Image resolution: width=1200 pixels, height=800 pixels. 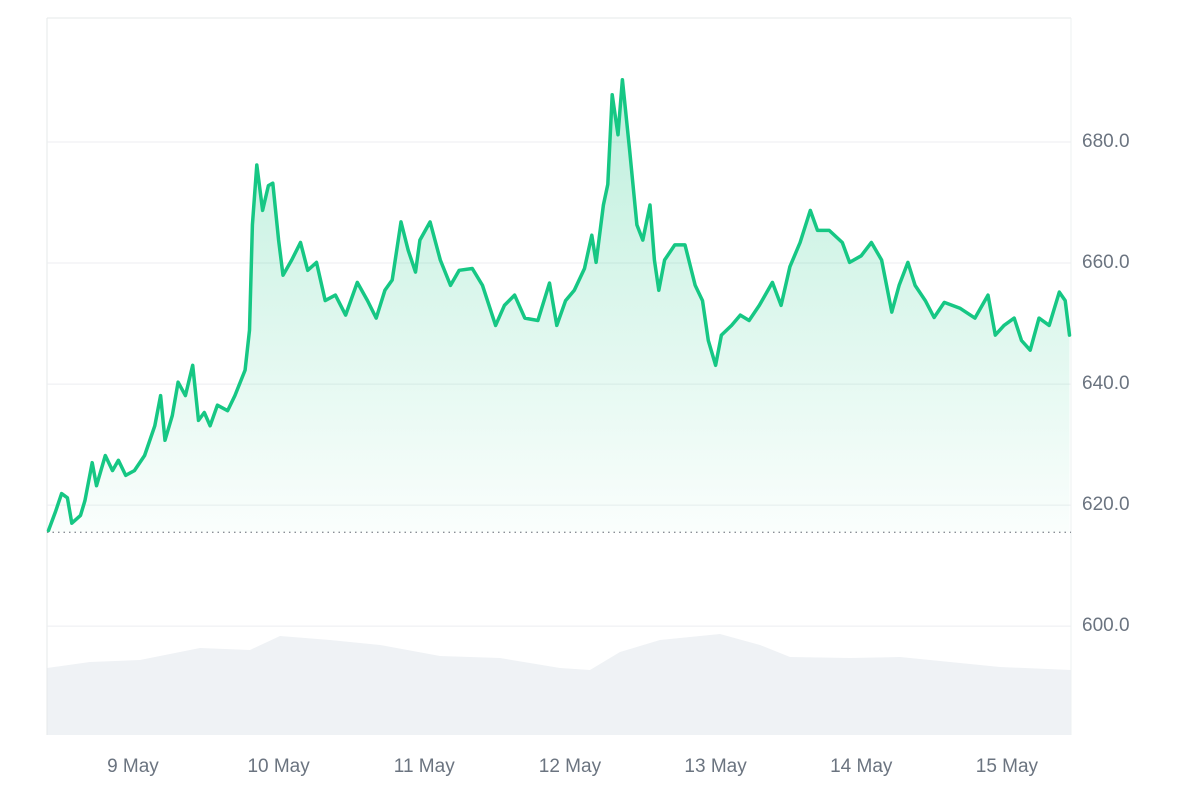 What do you see at coordinates (861, 766) in the screenshot?
I see `x-tick-label: 14 May` at bounding box center [861, 766].